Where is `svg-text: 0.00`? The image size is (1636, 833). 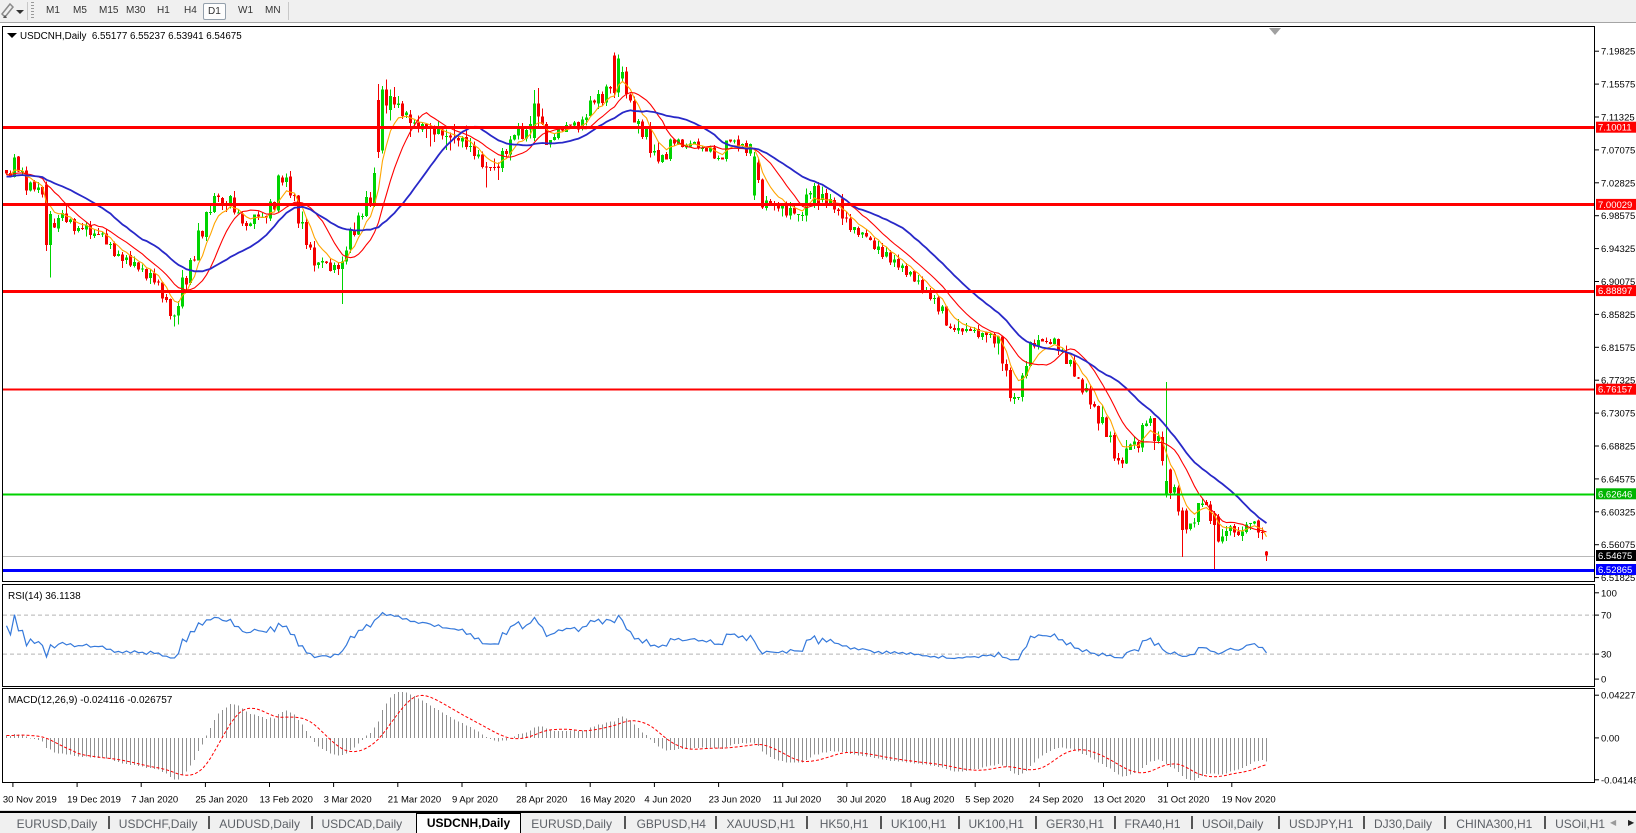
svg-text: 0.00 is located at coordinates (1610, 738).